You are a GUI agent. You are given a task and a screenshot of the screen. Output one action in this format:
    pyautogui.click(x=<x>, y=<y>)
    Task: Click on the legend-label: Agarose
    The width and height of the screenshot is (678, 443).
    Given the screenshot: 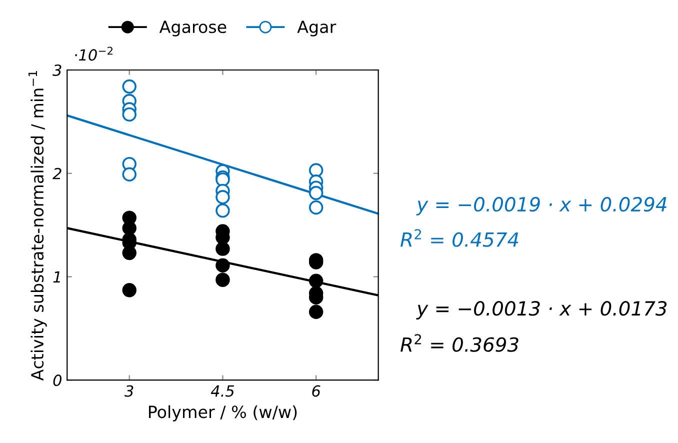 What is the action you would take?
    pyautogui.click(x=192, y=28)
    